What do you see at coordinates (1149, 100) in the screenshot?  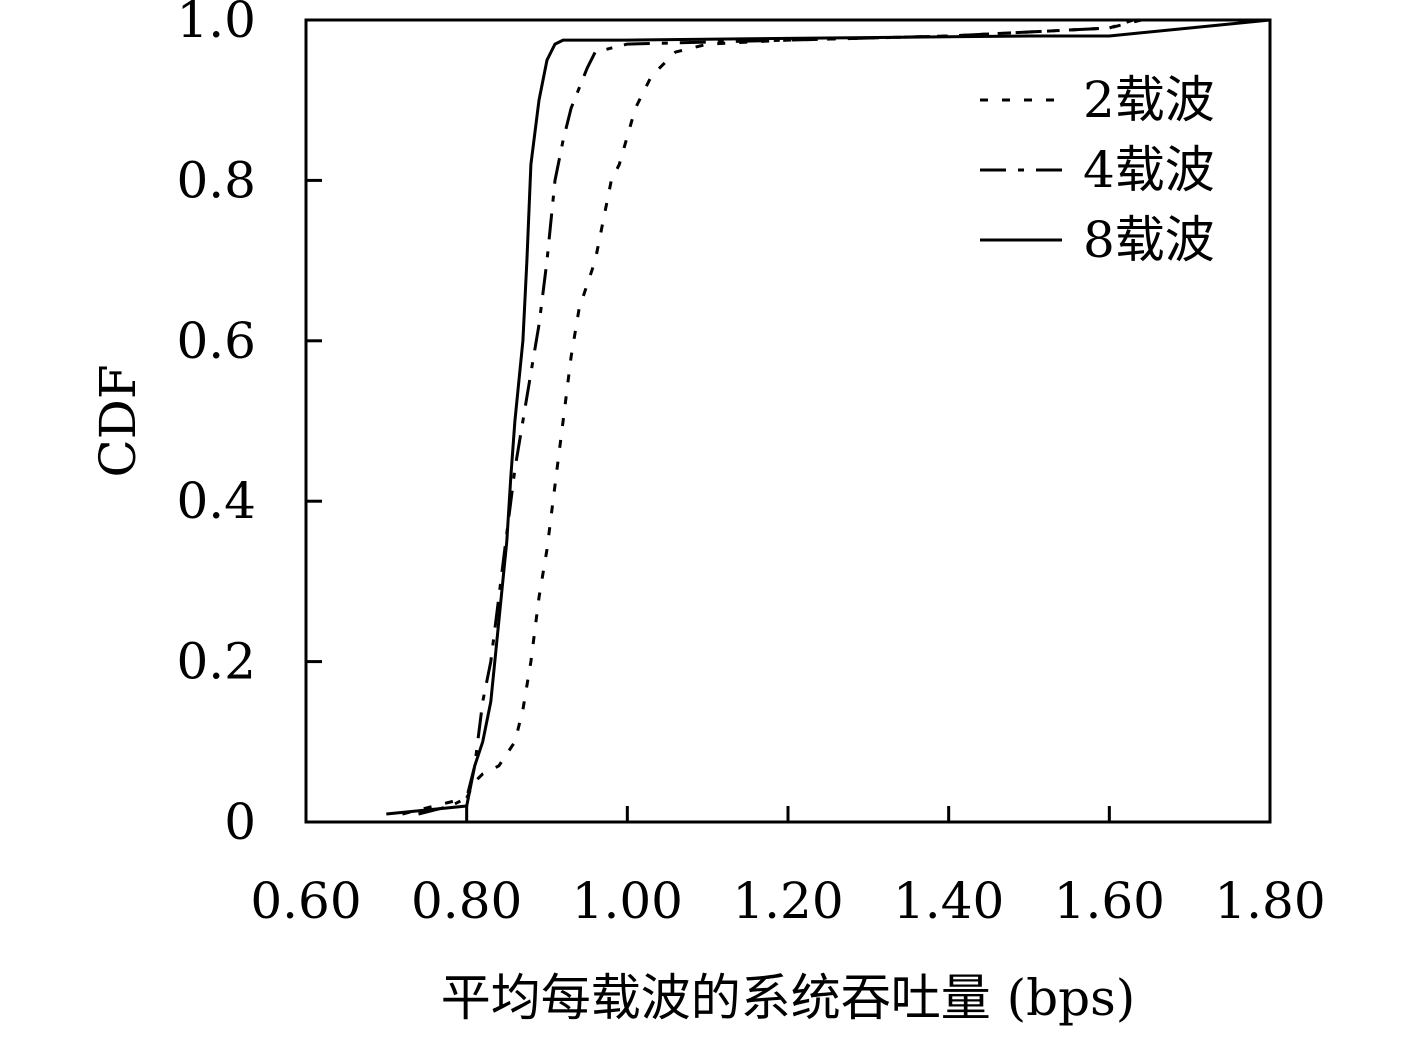 I see `legend-label: 2载波` at bounding box center [1149, 100].